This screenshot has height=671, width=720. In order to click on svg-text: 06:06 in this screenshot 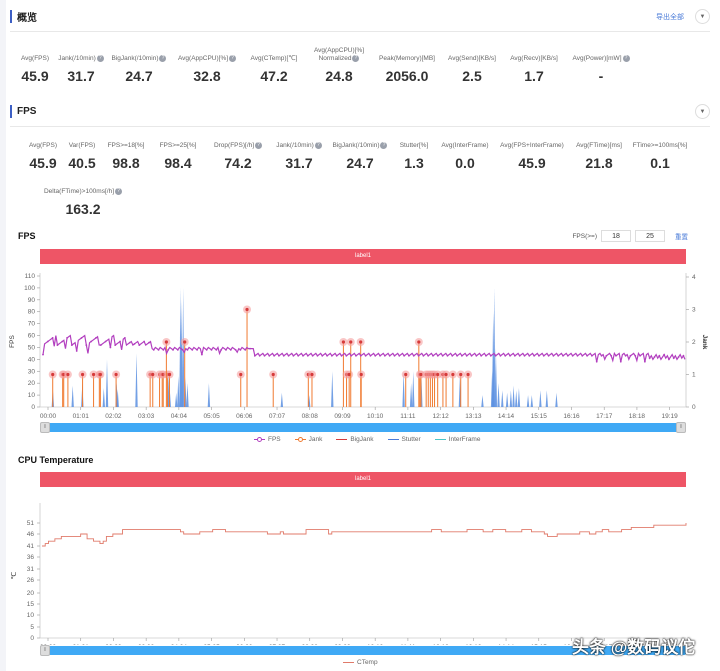, I will do `click(244, 416)`.